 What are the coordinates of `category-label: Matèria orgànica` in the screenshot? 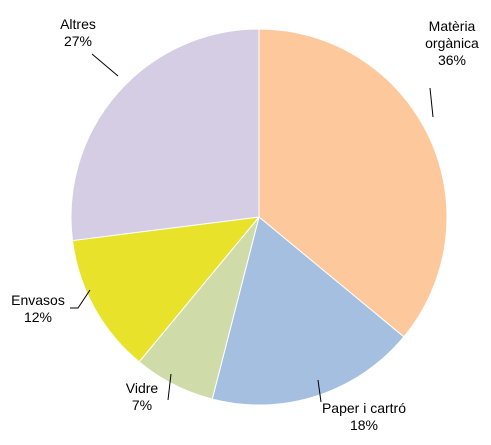 It's located at (452, 34).